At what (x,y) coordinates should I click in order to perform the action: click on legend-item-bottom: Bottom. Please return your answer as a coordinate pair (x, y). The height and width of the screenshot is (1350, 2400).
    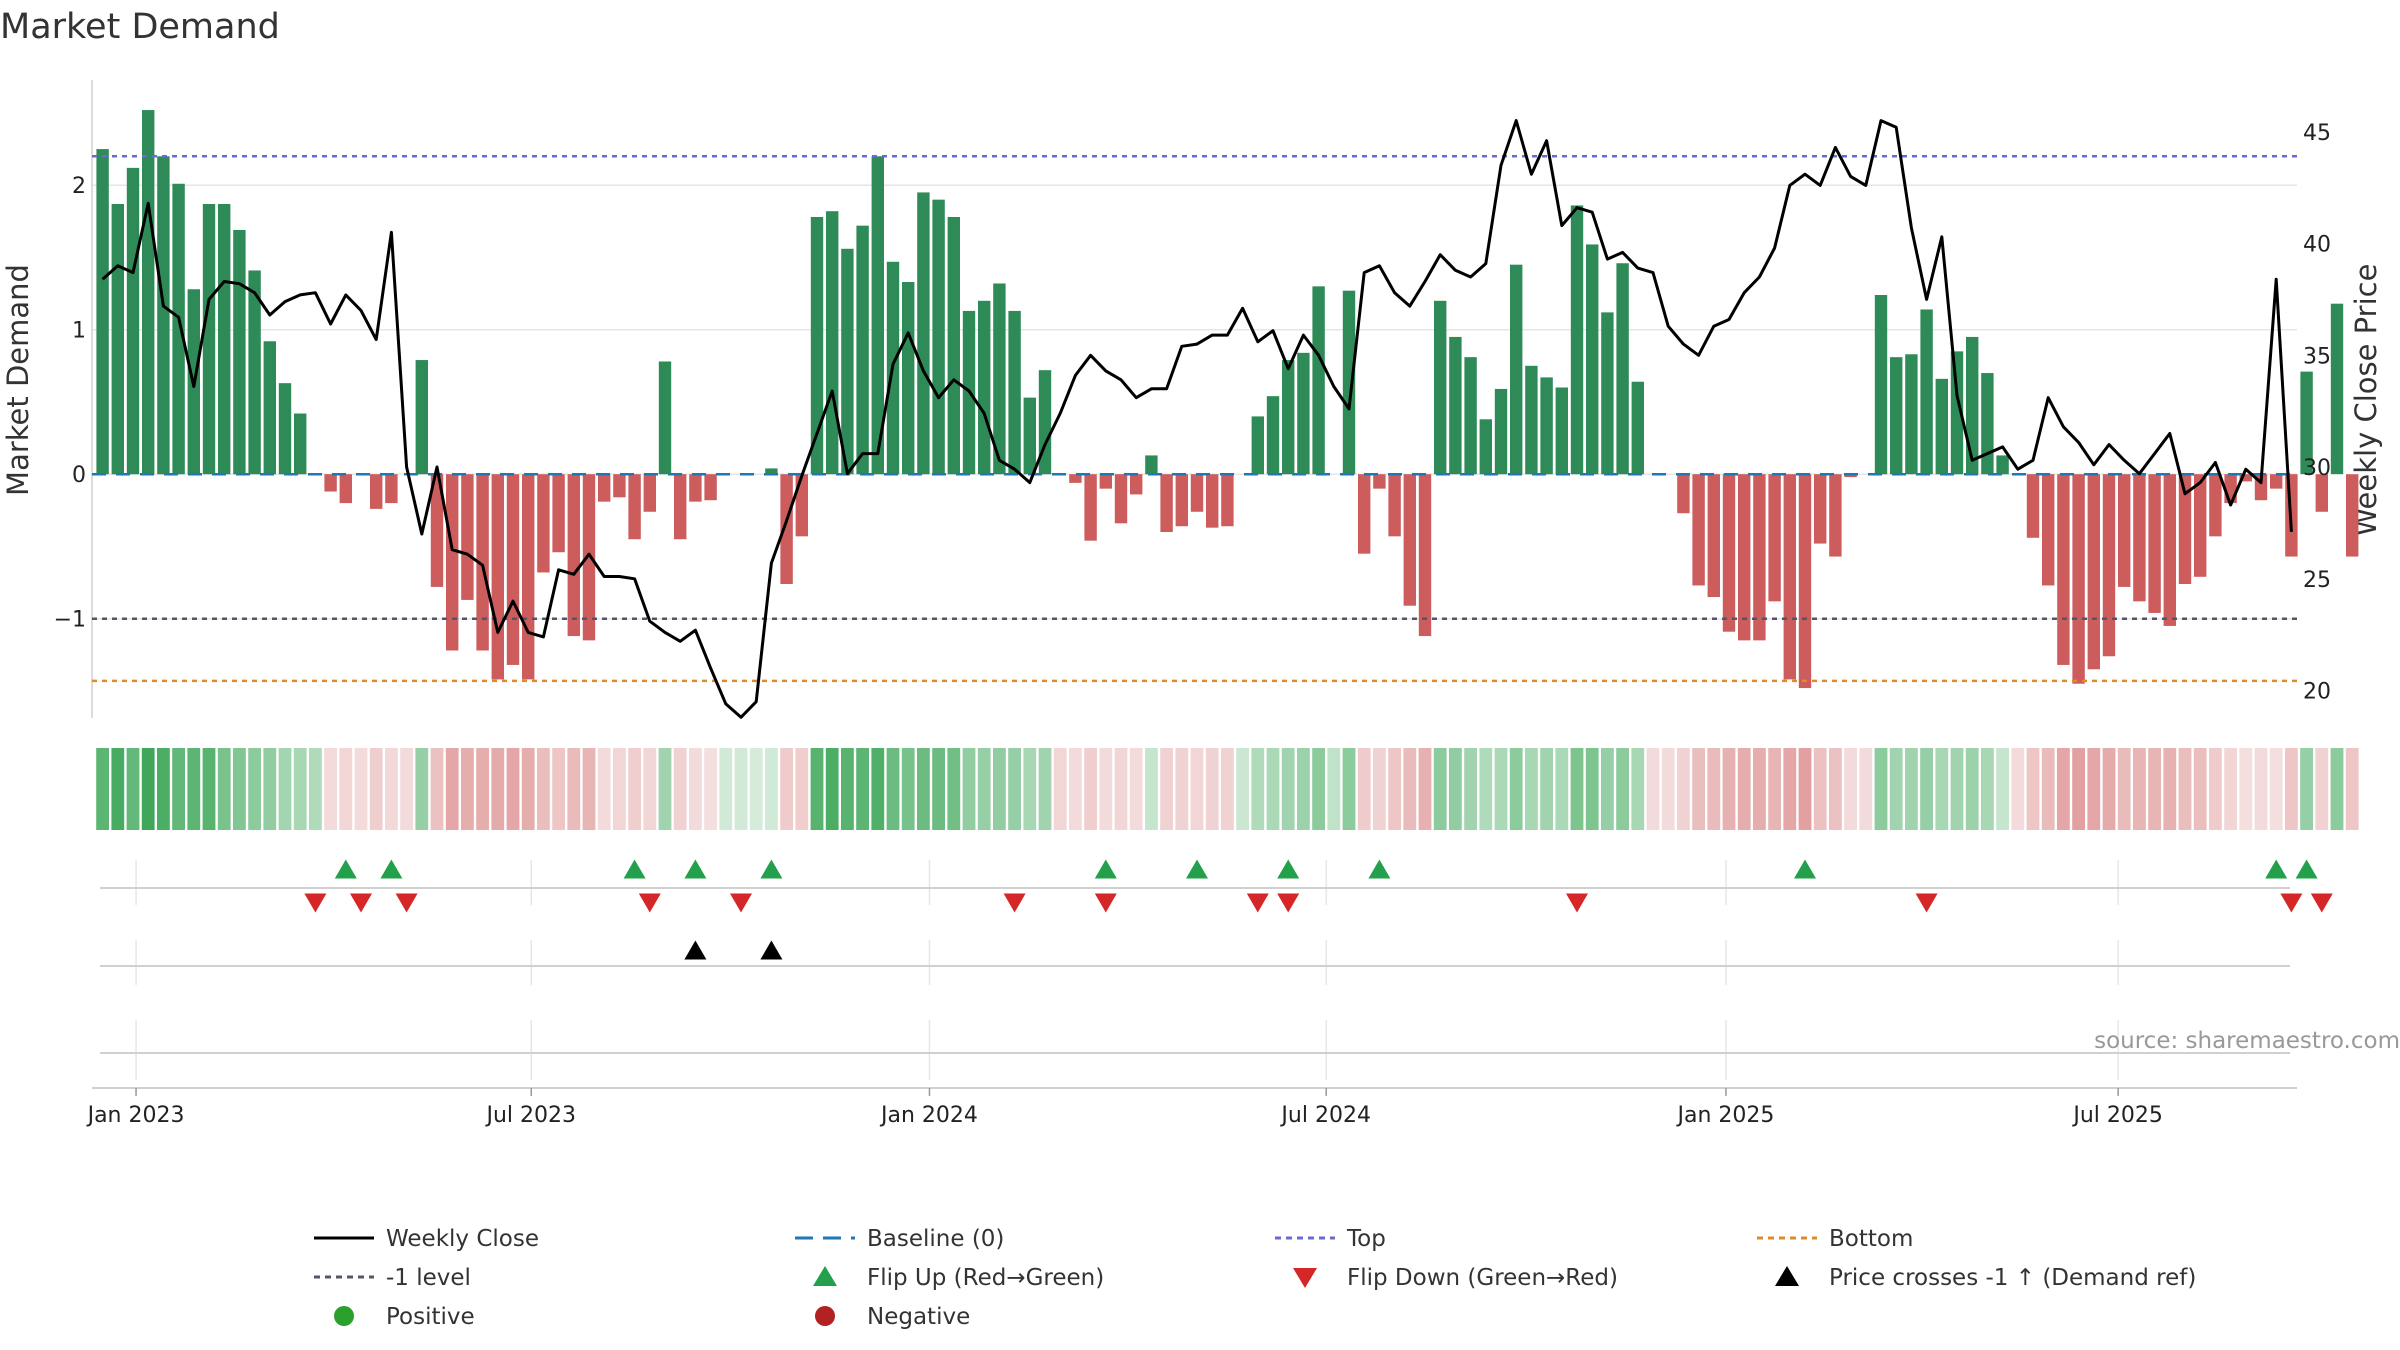
    Looking at the image, I should click on (1835, 1239).